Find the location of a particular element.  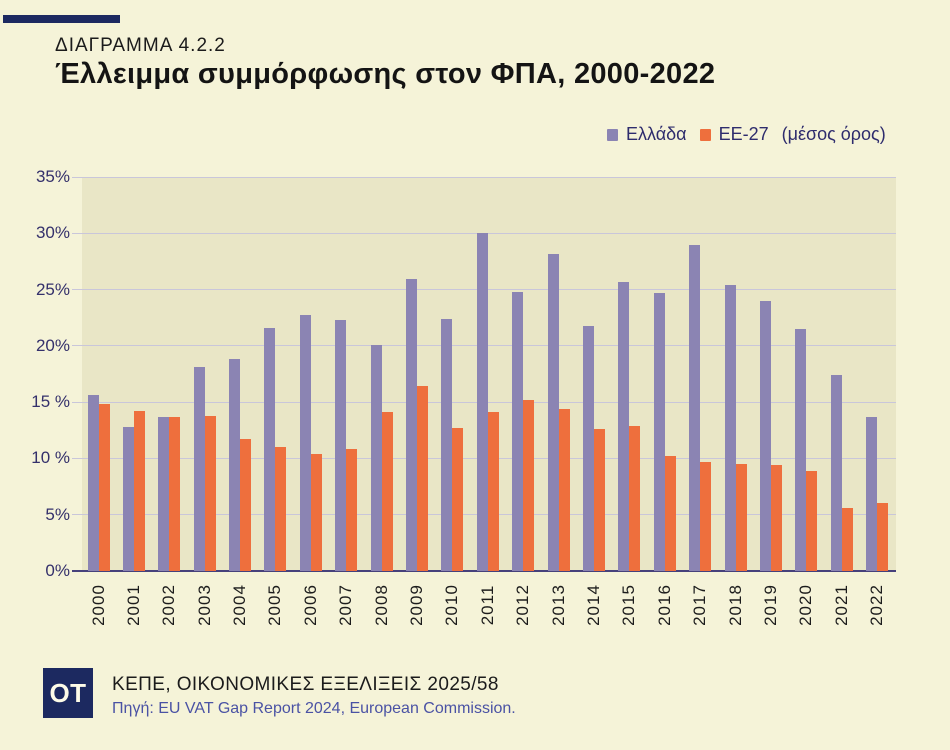

x-axis-label-2022: 2022 is located at coordinates (877, 605).